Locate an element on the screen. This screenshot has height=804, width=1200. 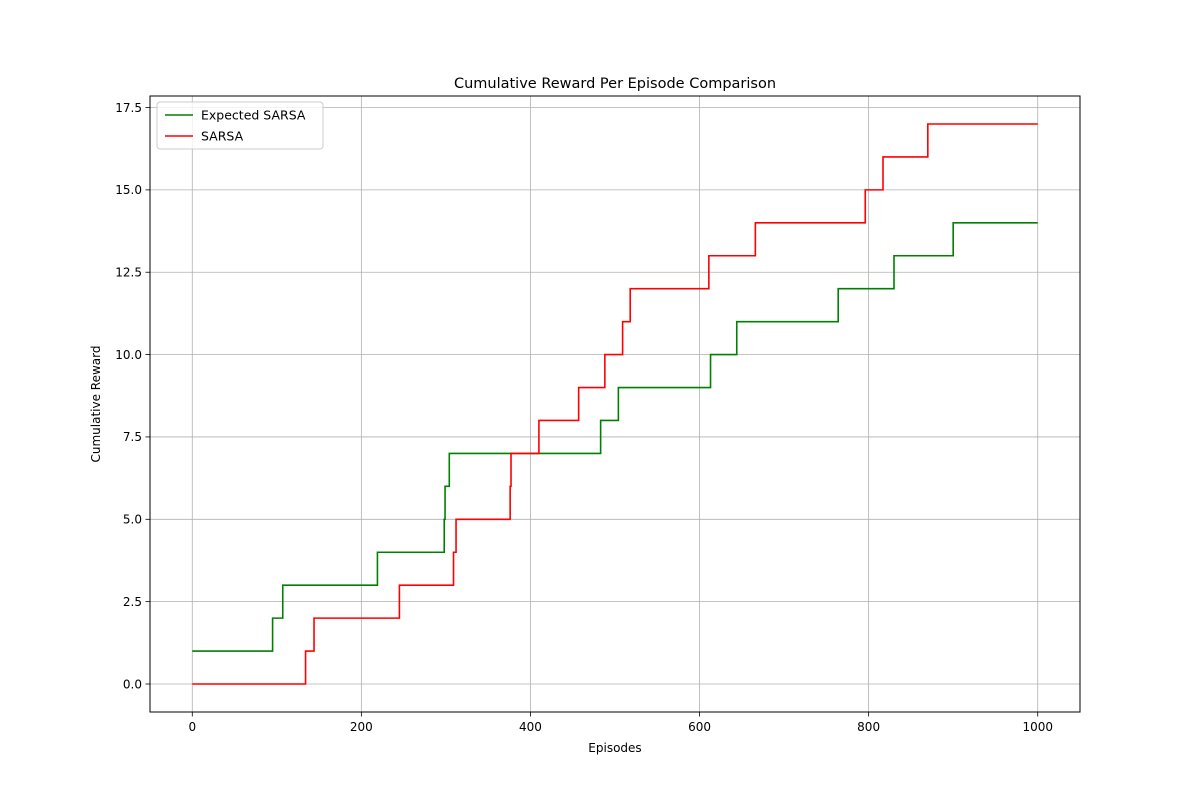
y-tick-label: 12.5 is located at coordinates (128, 273).